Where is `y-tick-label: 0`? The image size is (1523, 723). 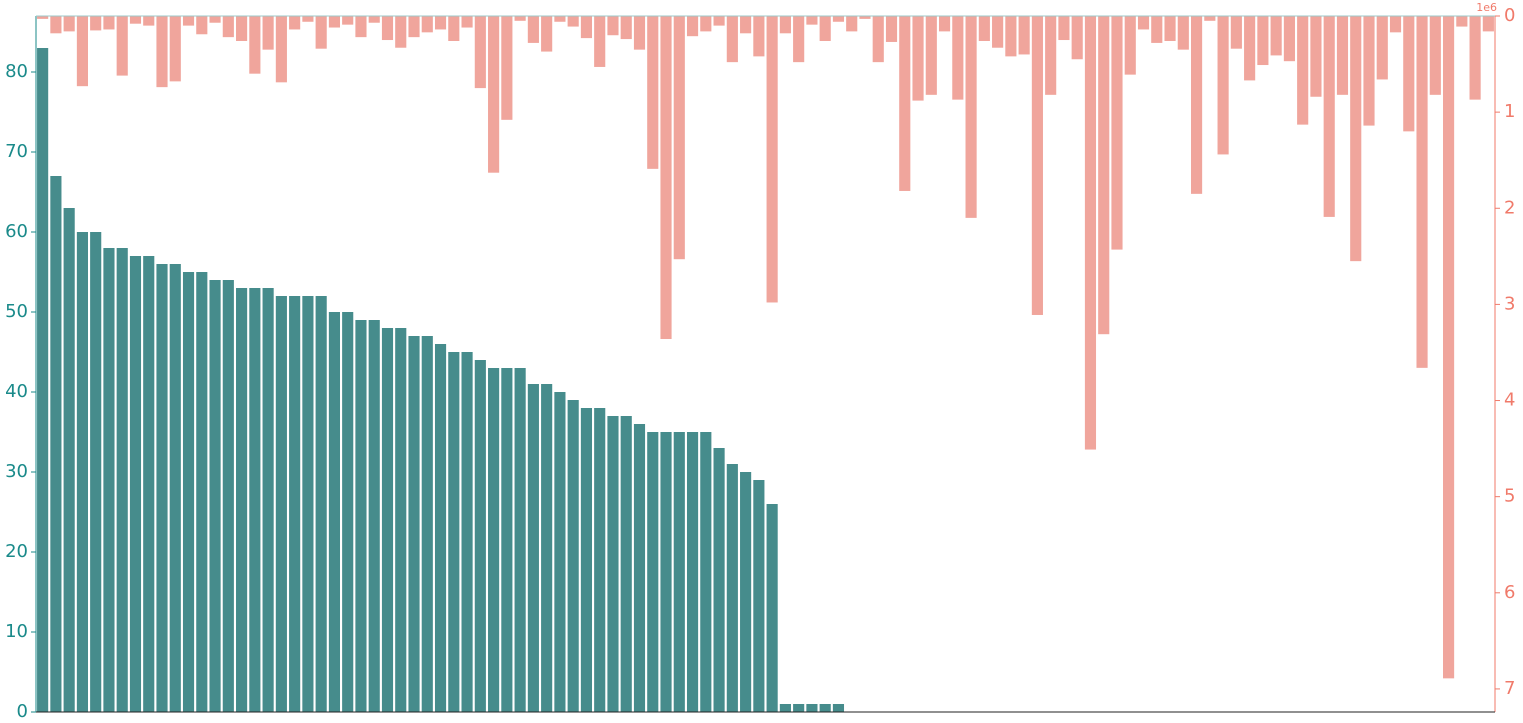
y-tick-label: 0 is located at coordinates (22, 711).